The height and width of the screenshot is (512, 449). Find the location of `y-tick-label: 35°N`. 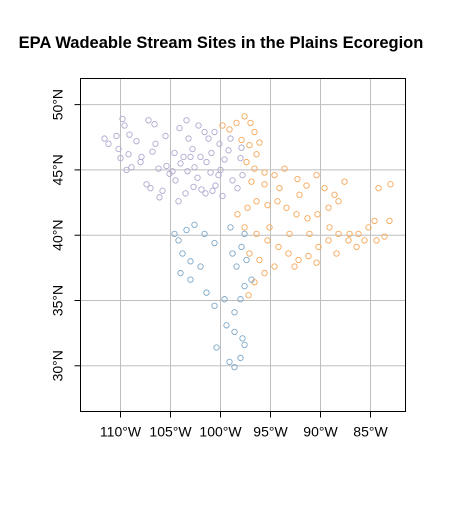

y-tick-label: 35°N is located at coordinates (58, 300).